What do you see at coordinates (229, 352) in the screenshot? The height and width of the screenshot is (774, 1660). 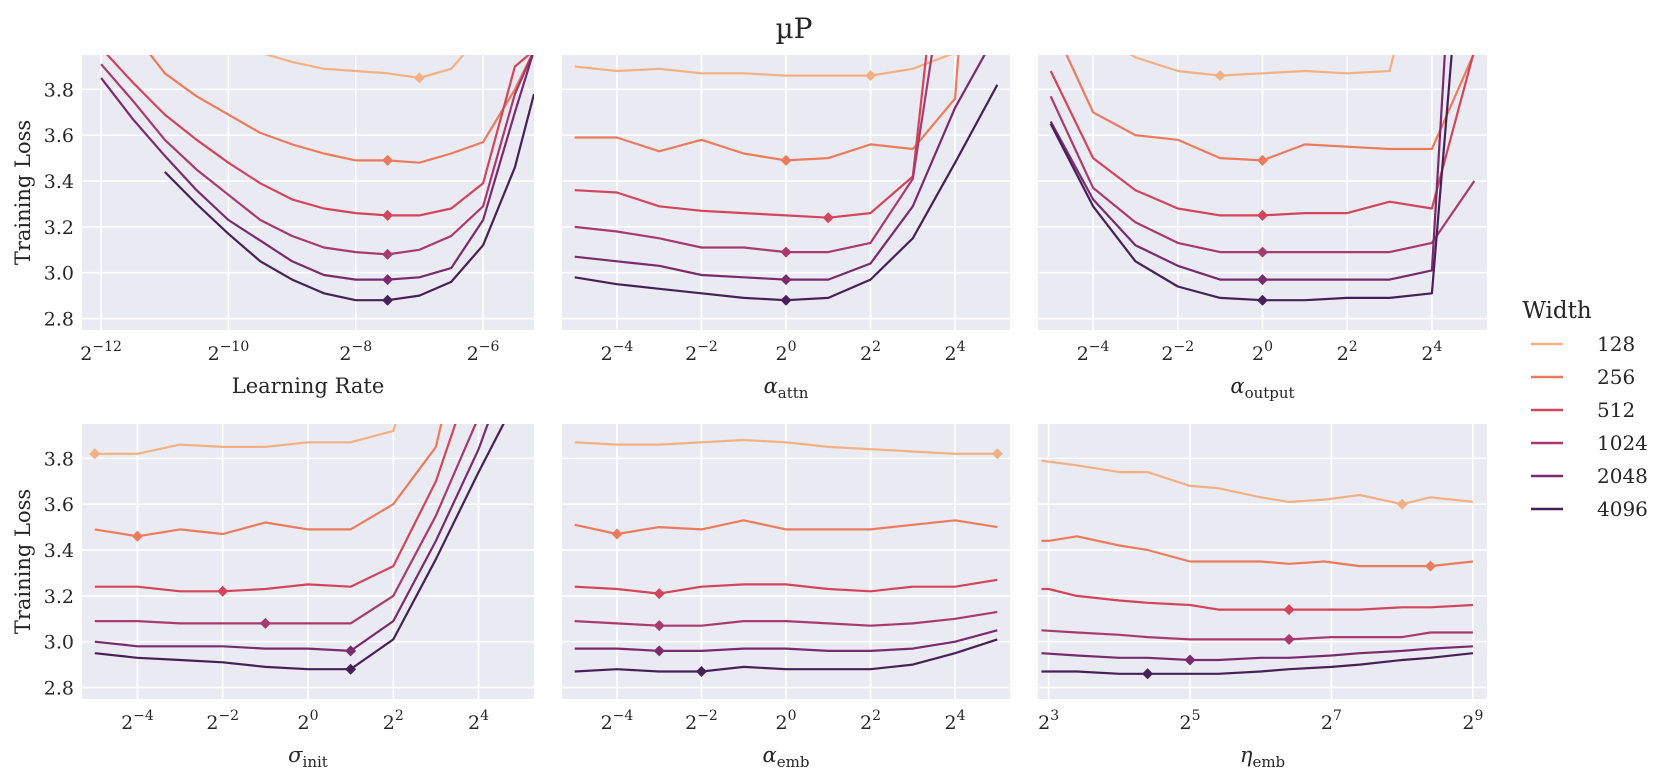 I see `x-tick-label: 2−10` at bounding box center [229, 352].